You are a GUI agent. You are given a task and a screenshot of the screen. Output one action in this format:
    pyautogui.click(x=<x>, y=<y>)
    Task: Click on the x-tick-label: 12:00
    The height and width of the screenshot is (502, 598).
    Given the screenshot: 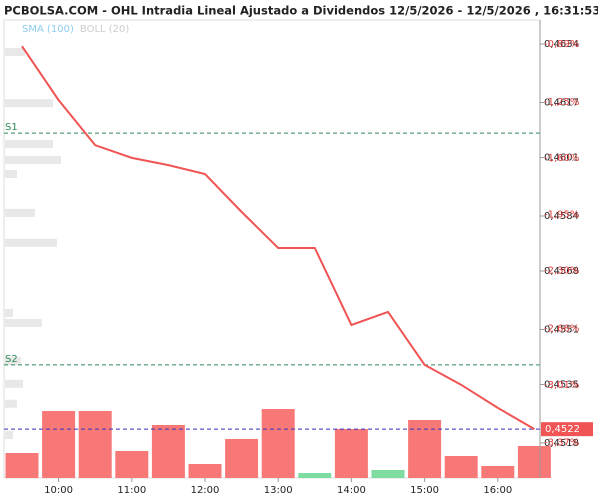 What is the action you would take?
    pyautogui.click(x=205, y=490)
    